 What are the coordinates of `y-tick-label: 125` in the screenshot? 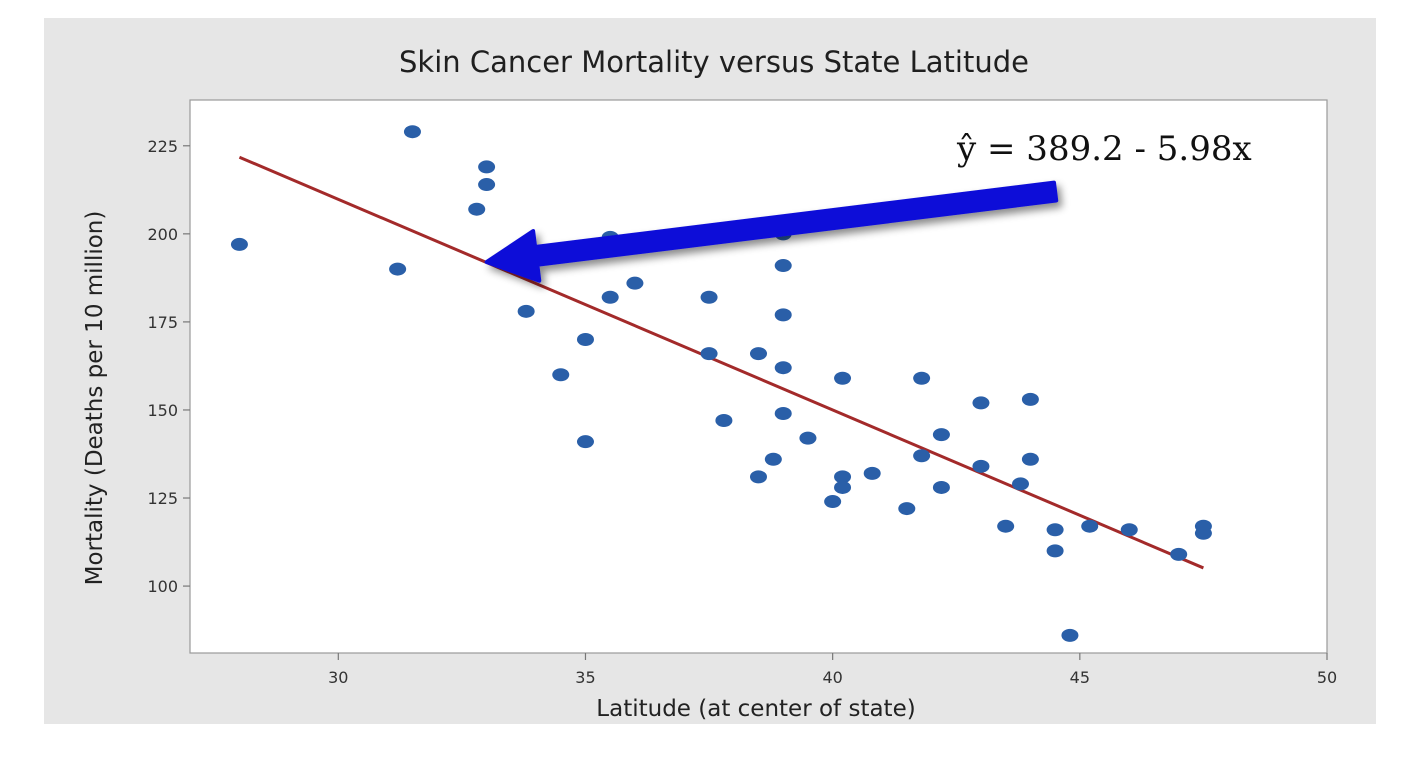 It's located at (162, 498).